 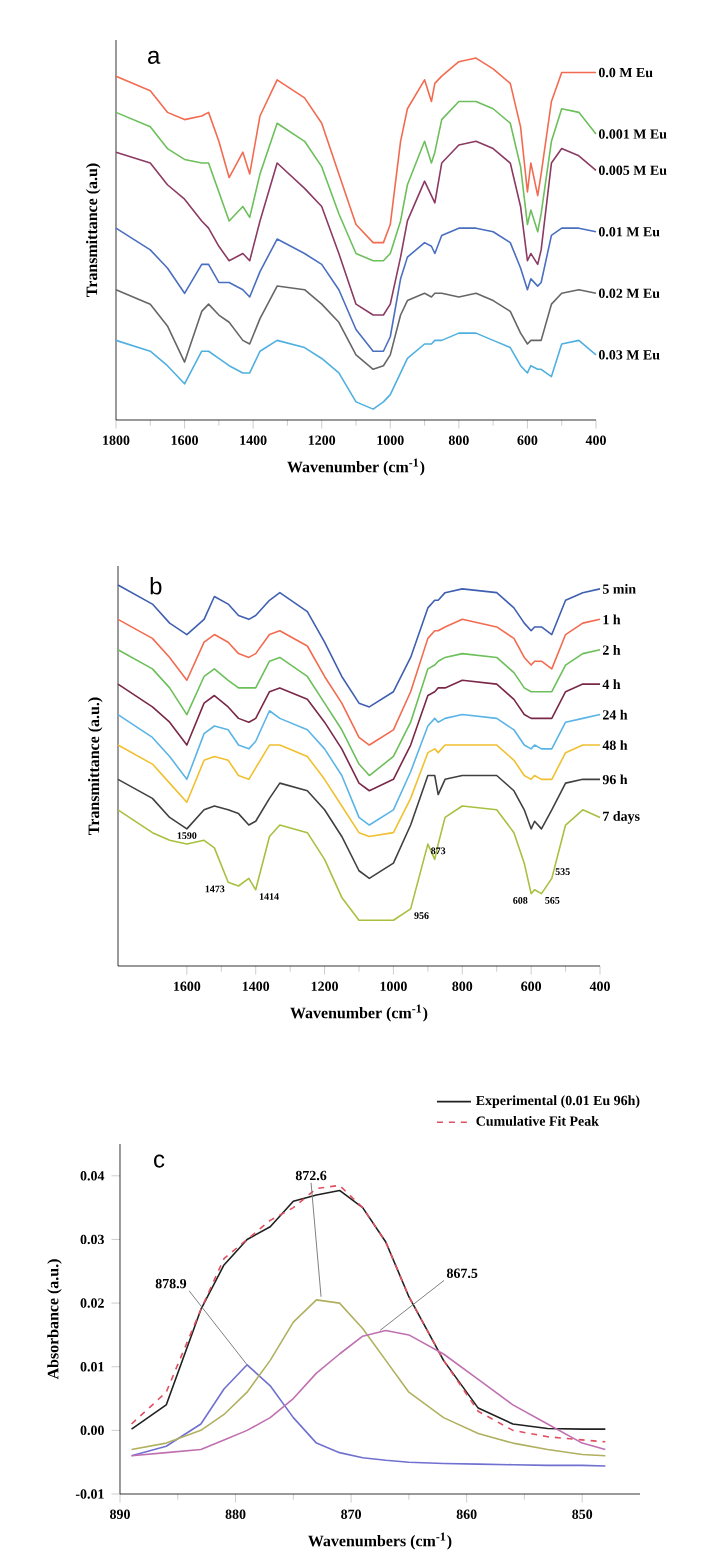 What do you see at coordinates (159, 1161) in the screenshot?
I see `annotation: c` at bounding box center [159, 1161].